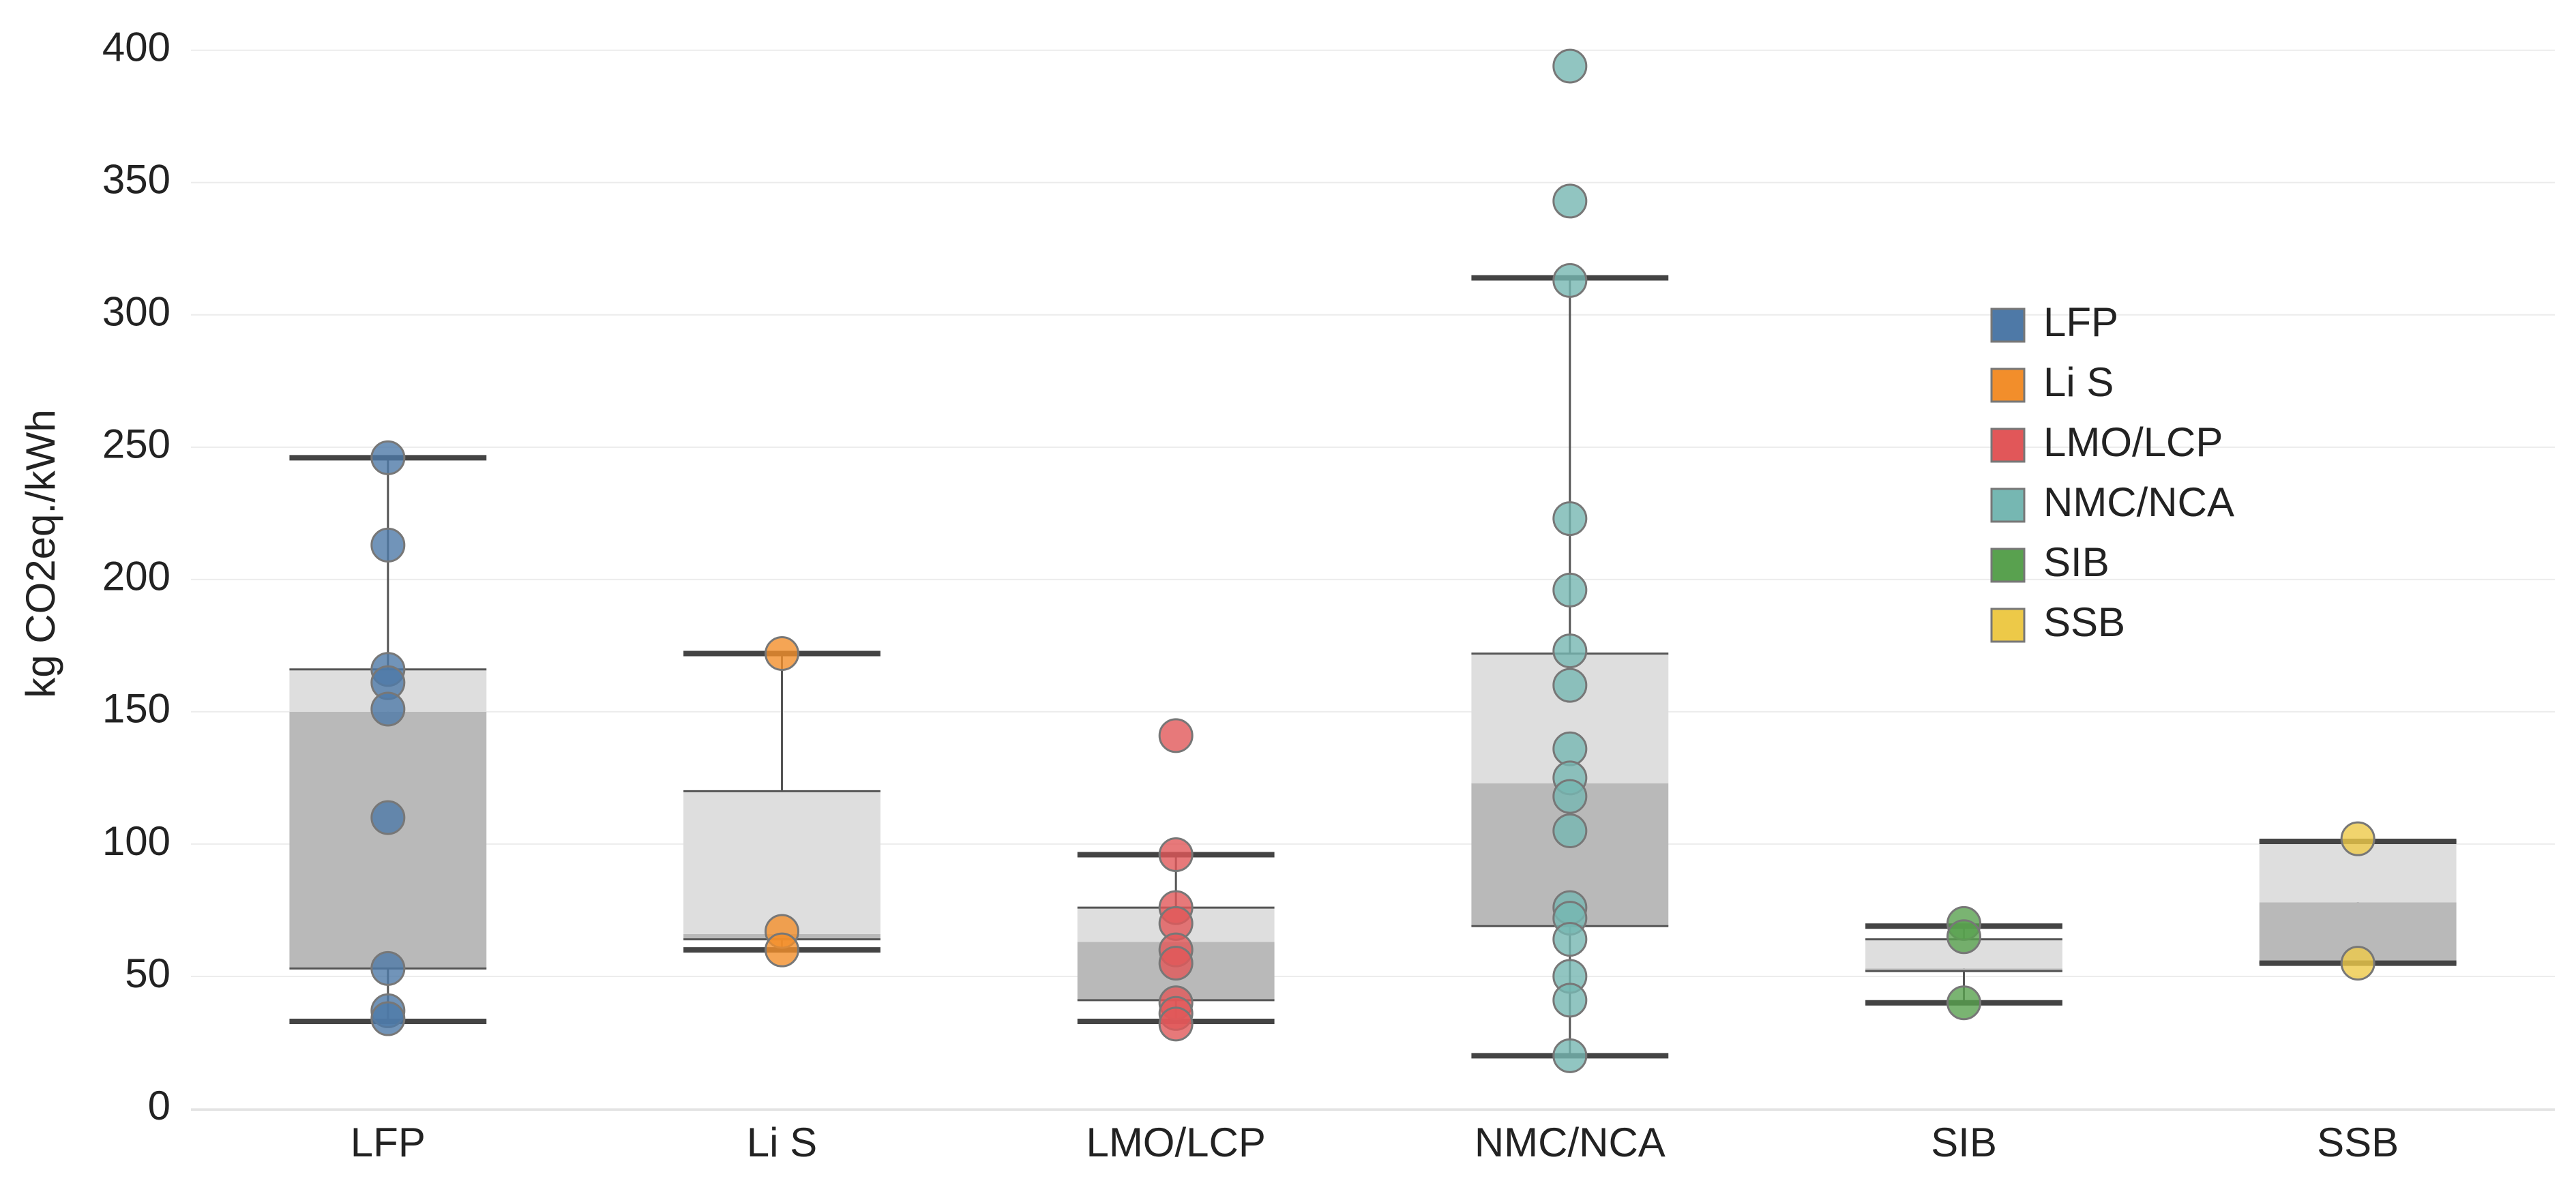 Image resolution: width=2576 pixels, height=1183 pixels. What do you see at coordinates (136, 841) in the screenshot?
I see `y-tick-label: 100` at bounding box center [136, 841].